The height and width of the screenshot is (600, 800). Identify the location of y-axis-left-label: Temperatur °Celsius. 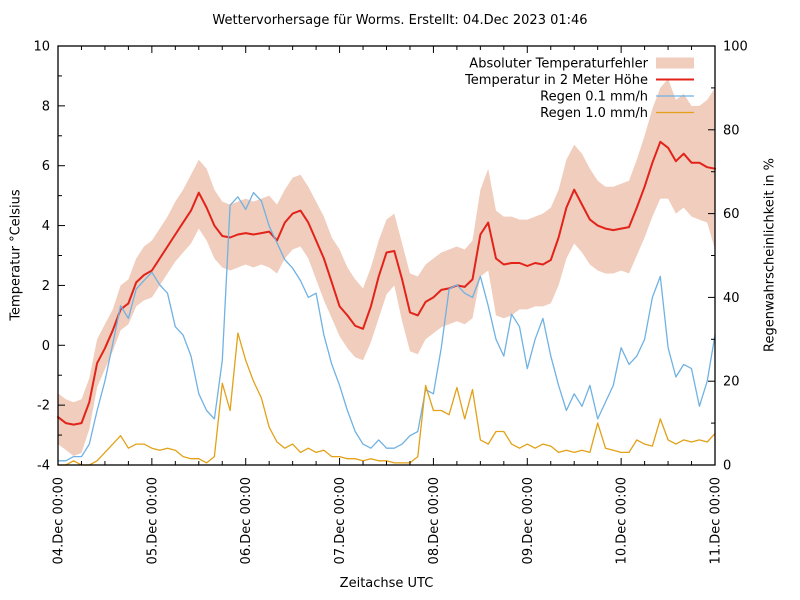
(16, 255).